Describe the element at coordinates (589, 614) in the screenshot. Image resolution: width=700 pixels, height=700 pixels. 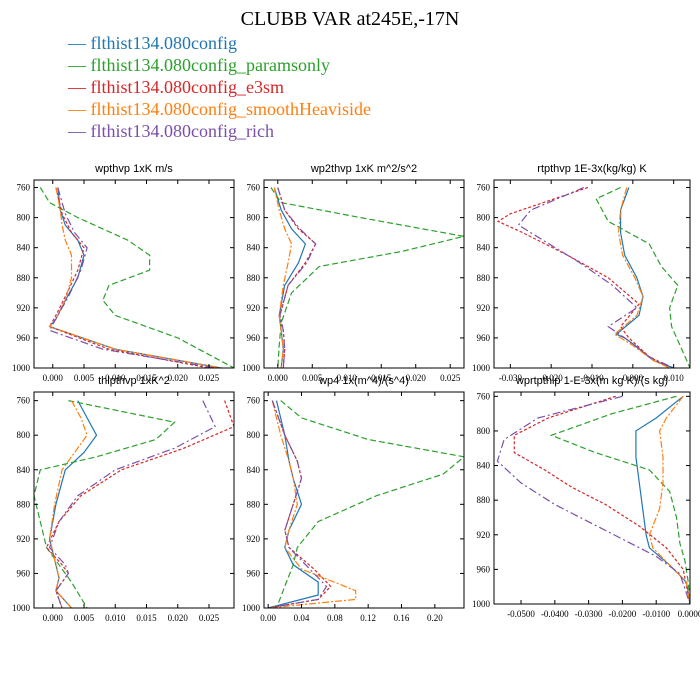
I see `x-tick-label: -0.0300` at that location.